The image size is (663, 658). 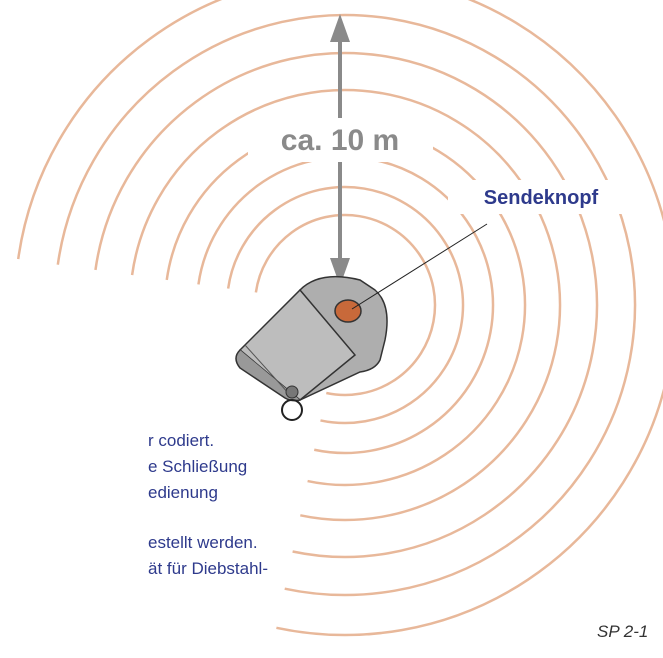 I want to click on text-line: estellt werden., so click(x=203, y=542).